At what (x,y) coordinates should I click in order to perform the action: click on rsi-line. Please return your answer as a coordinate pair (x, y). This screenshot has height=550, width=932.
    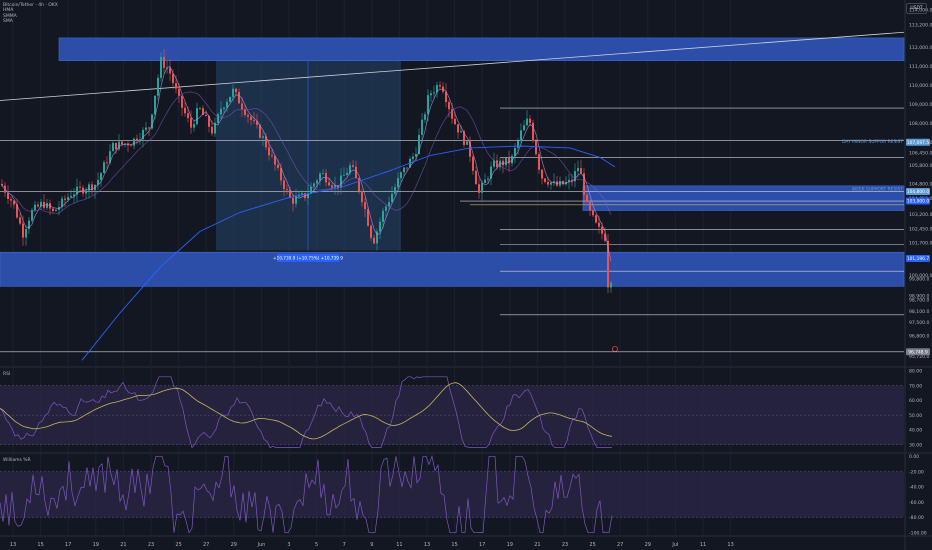
    Looking at the image, I should click on (306, 412).